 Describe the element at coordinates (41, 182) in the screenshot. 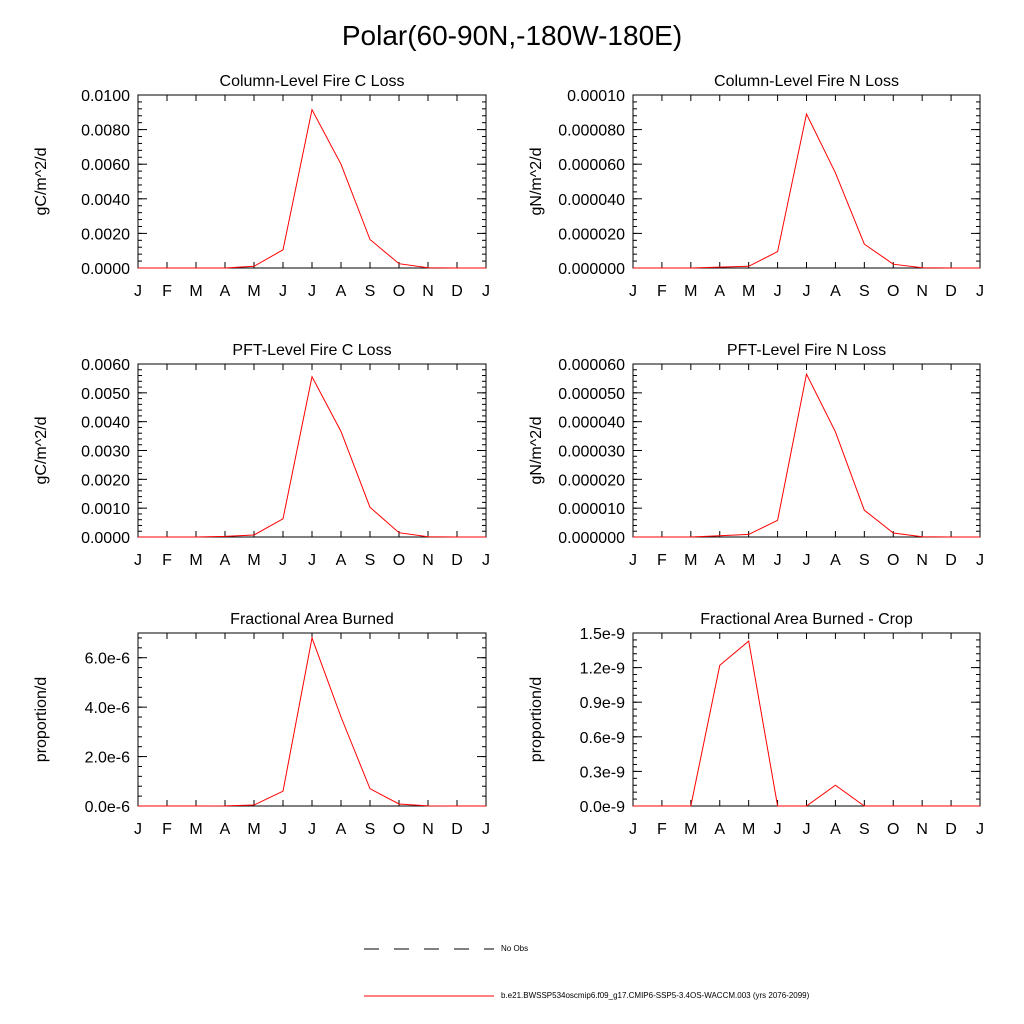

I see `y-axis-label: gC/m^2/d` at that location.